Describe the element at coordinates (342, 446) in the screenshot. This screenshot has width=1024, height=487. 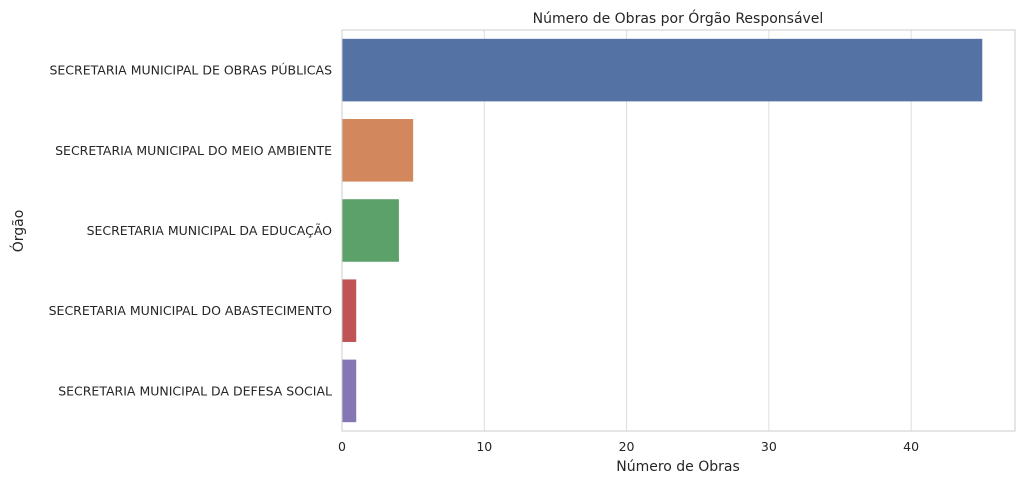
I see `x-tick-label: 0` at that location.